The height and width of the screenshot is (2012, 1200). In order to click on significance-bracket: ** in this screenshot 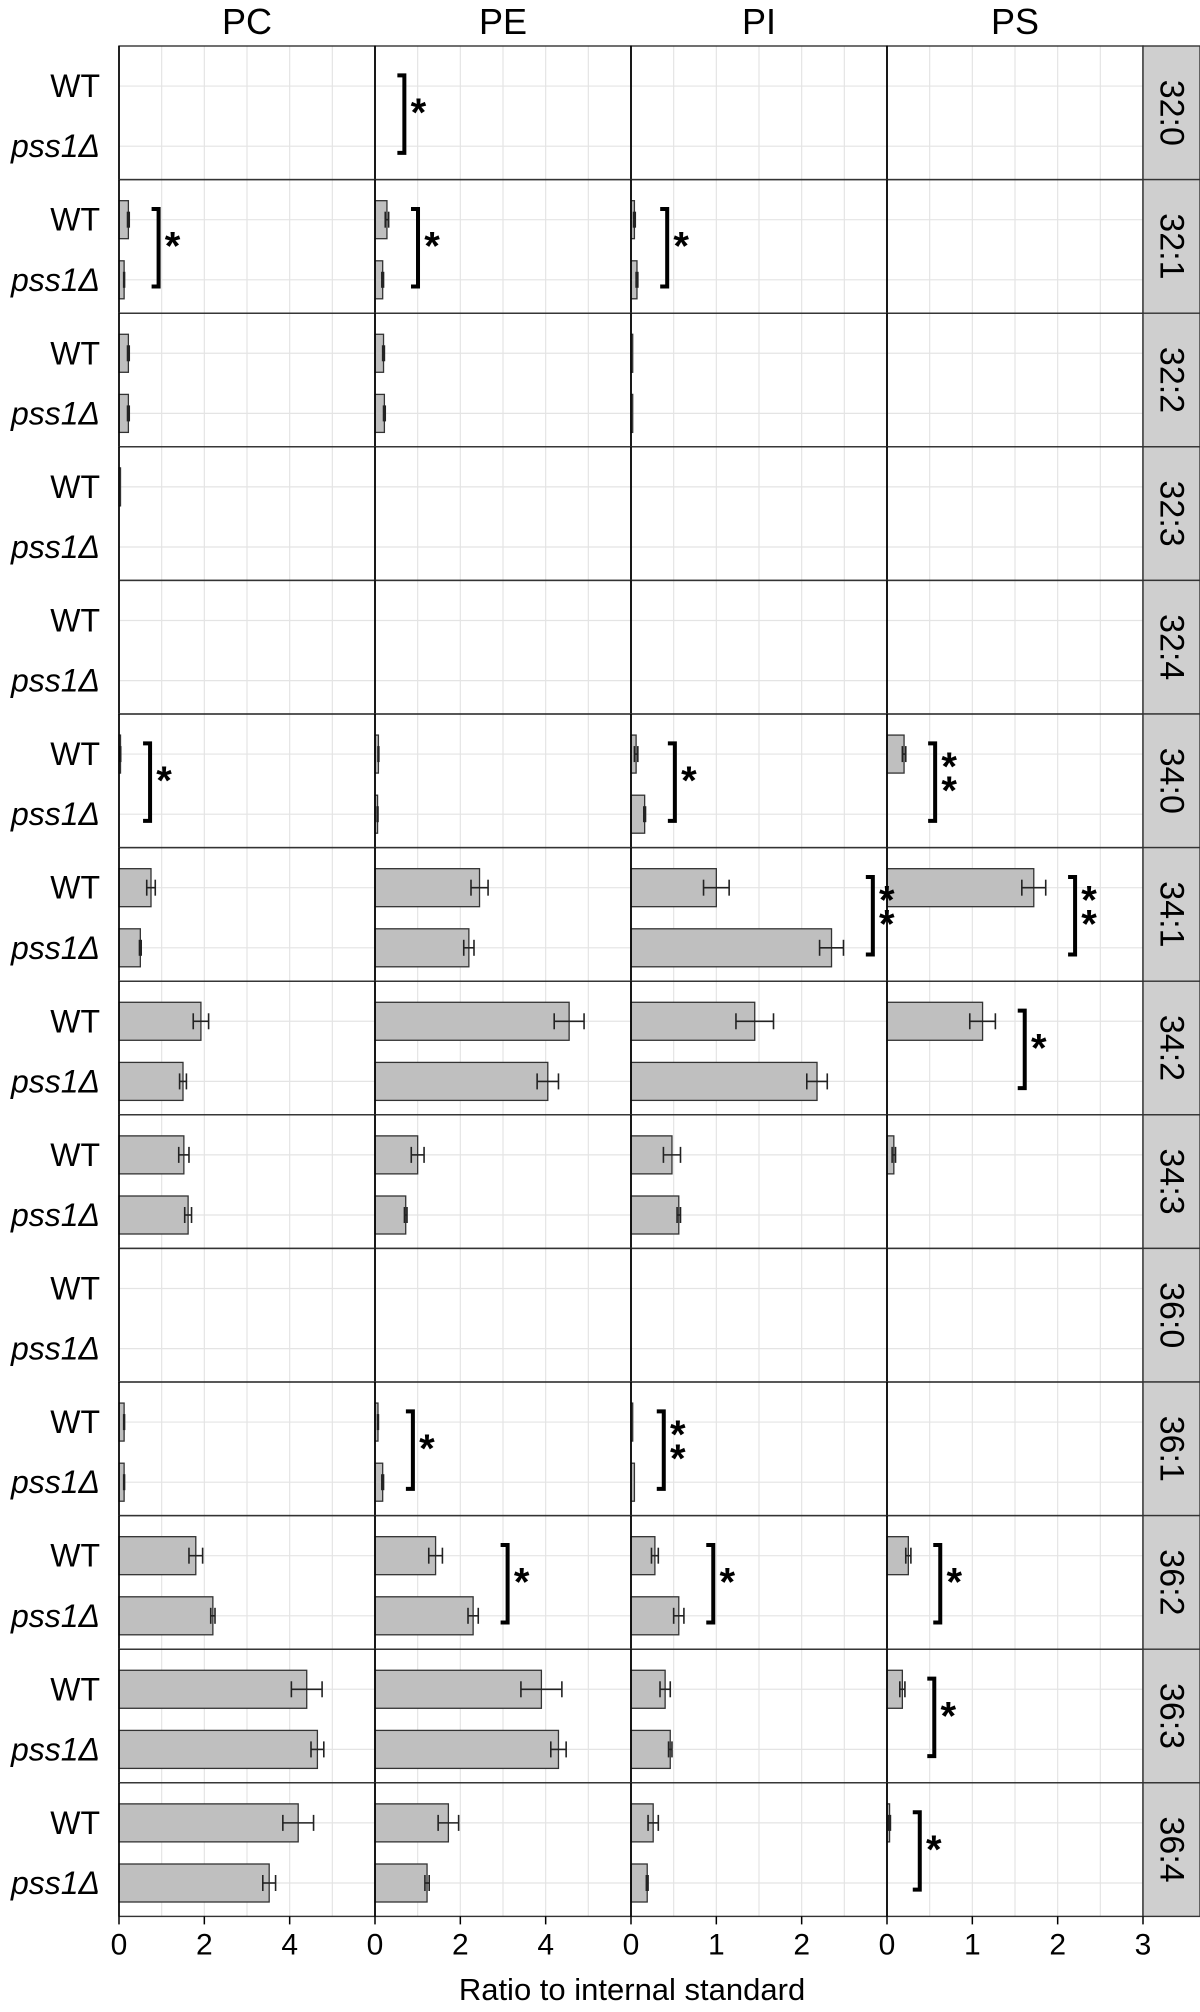, I will do `click(880, 915)`.